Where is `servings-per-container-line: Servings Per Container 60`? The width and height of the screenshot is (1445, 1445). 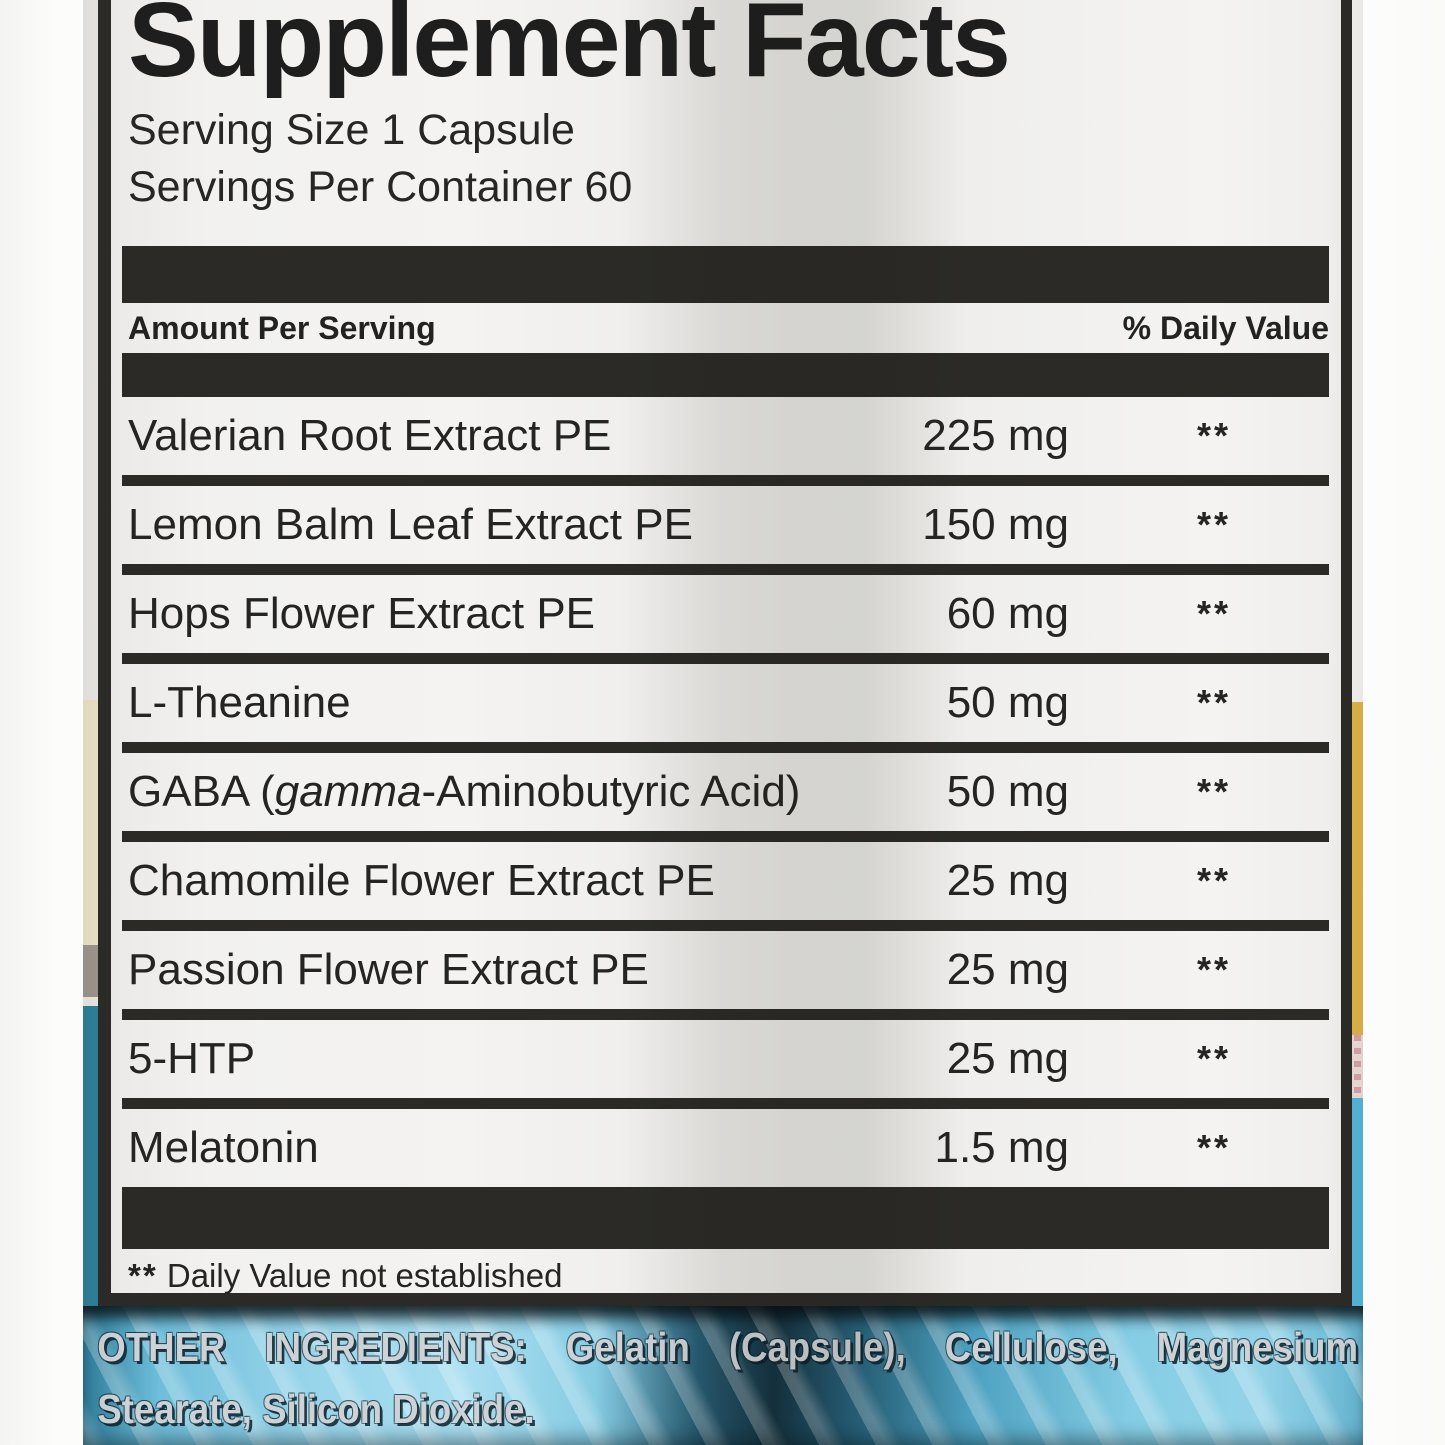 servings-per-container-line: Servings Per Container 60 is located at coordinates (380, 187).